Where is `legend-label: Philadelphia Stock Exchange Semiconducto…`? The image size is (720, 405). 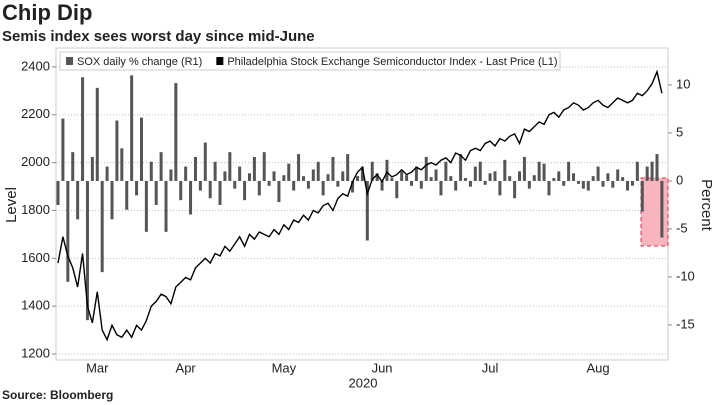
legend-label: Philadelphia Stock Exchange Semiconducto… is located at coordinates (392, 62).